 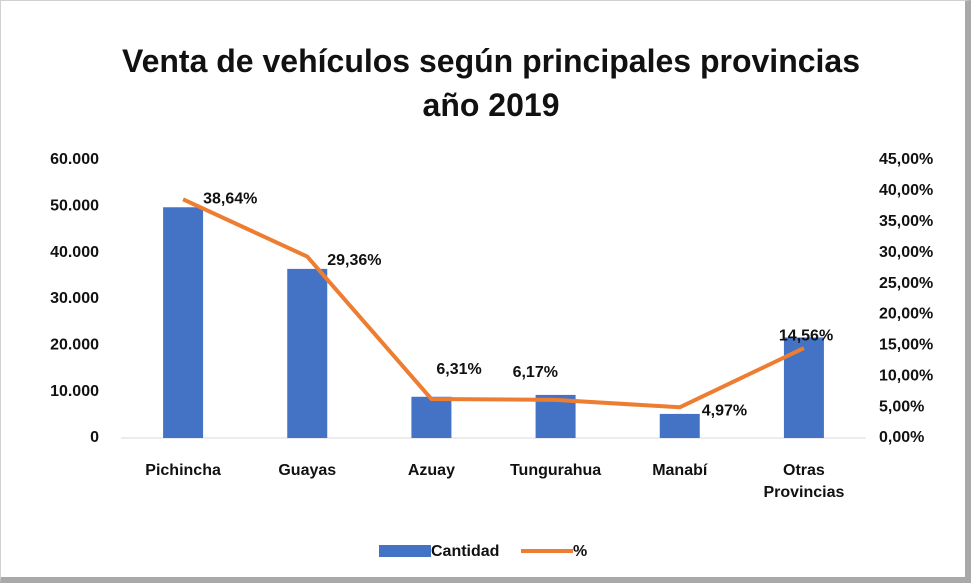 What do you see at coordinates (458, 369) in the screenshot?
I see `data-label: 6,31%` at bounding box center [458, 369].